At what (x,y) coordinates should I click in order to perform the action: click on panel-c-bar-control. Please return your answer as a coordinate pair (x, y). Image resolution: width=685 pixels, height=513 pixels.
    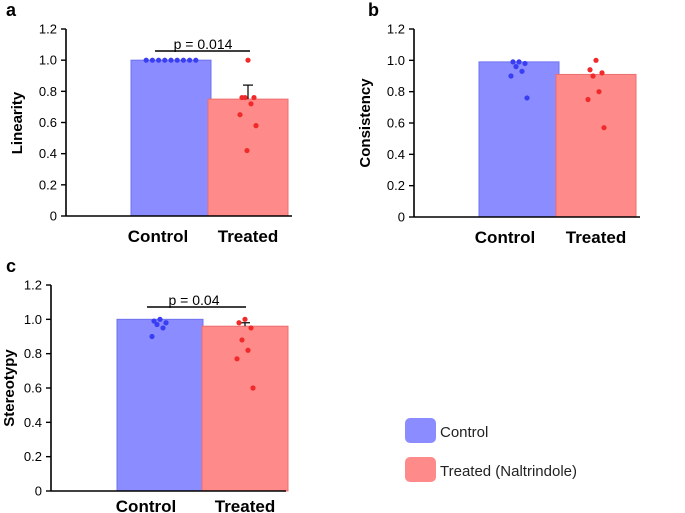
    Looking at the image, I should click on (160, 405).